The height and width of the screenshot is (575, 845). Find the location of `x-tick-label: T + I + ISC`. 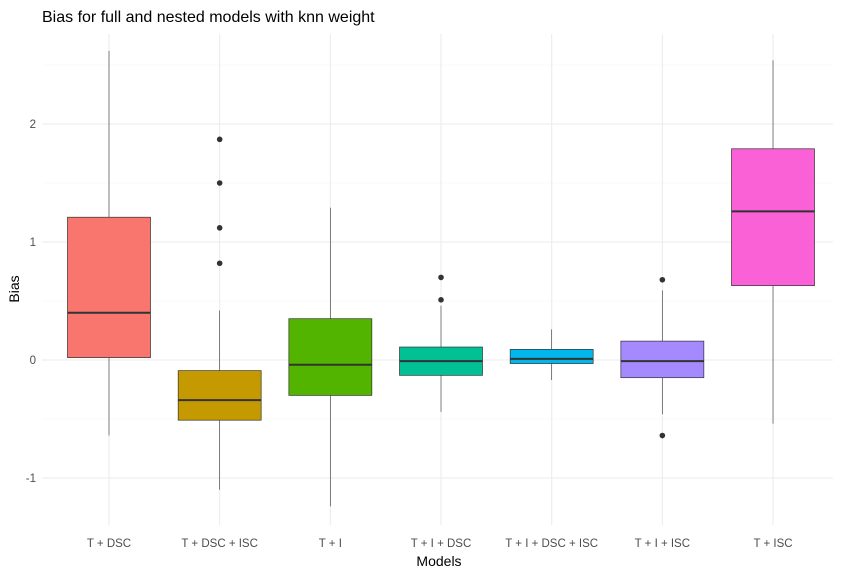

x-tick-label: T + I + ISC is located at coordinates (662, 544).